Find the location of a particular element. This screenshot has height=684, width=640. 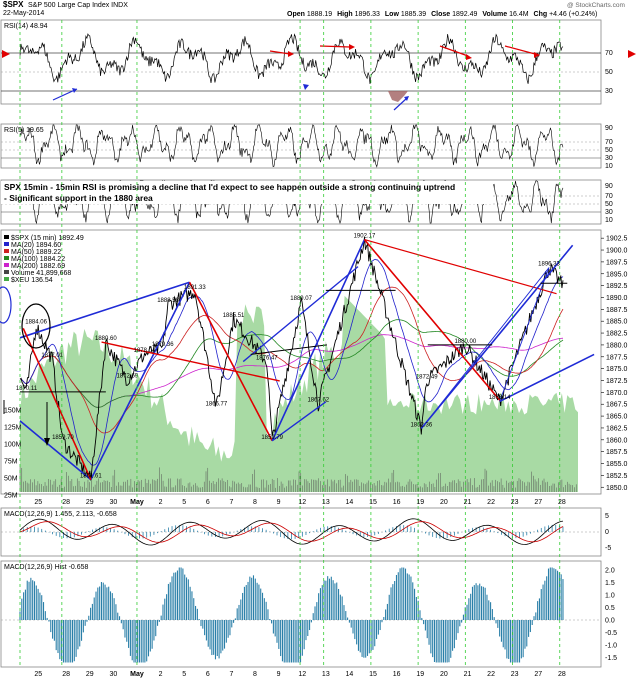

x-label-price: 25 is located at coordinates (38, 502).